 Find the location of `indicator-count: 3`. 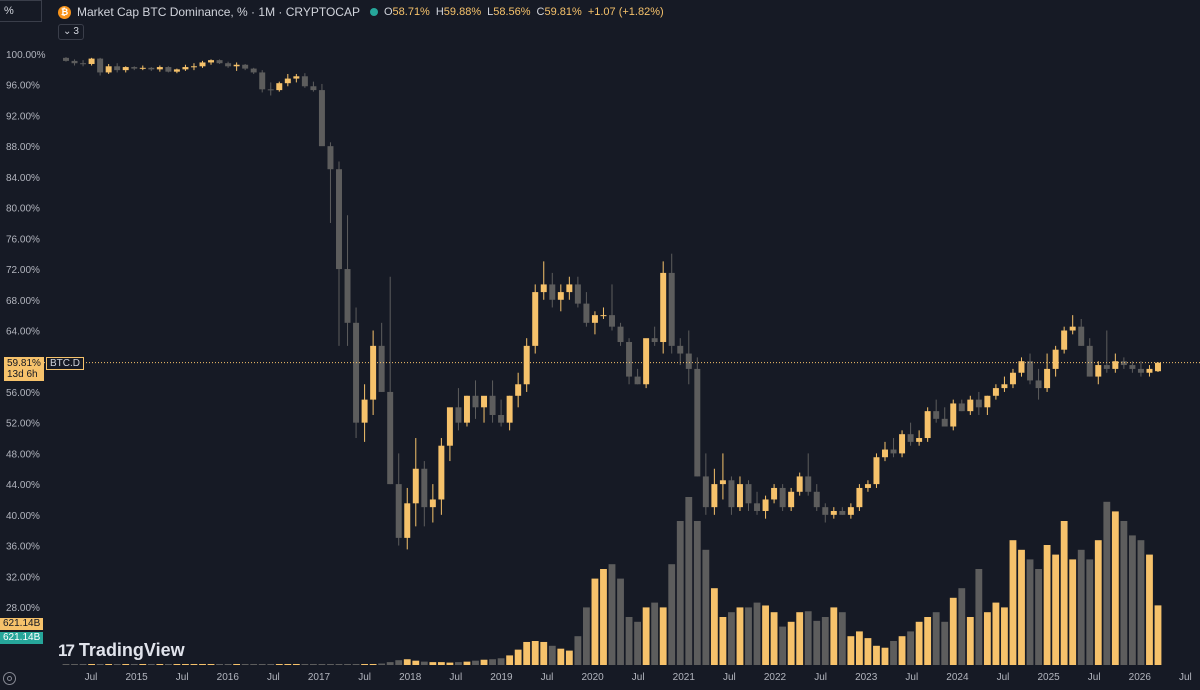

indicator-count: 3 is located at coordinates (76, 31).